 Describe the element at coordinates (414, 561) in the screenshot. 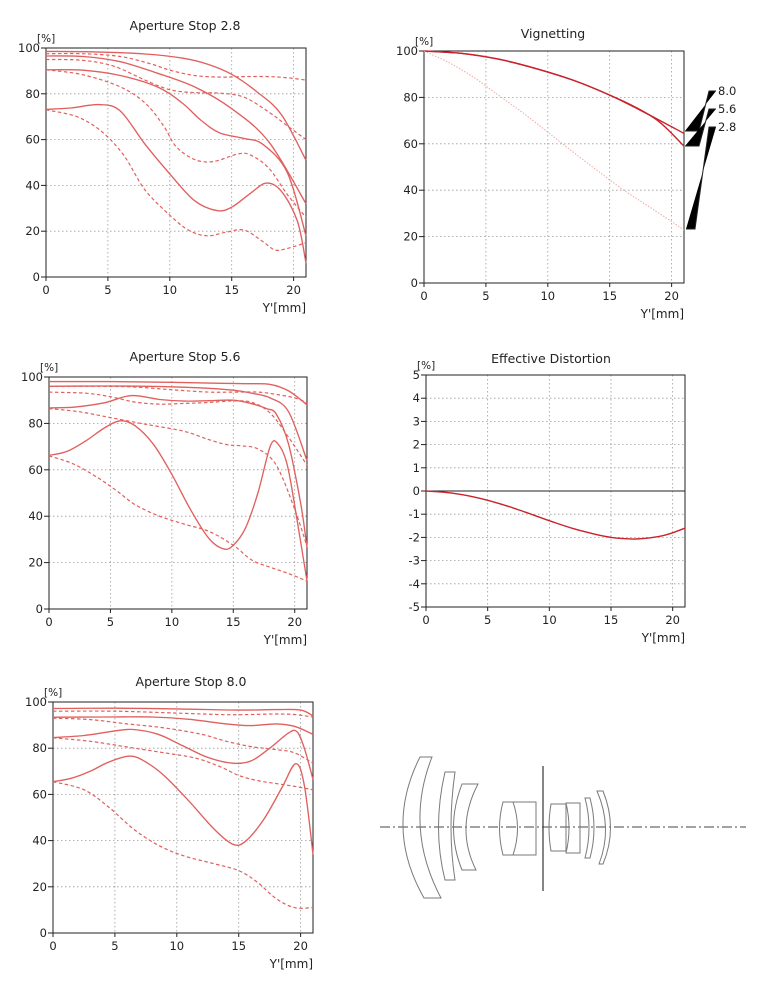

I see `y-tick-label: -3` at that location.